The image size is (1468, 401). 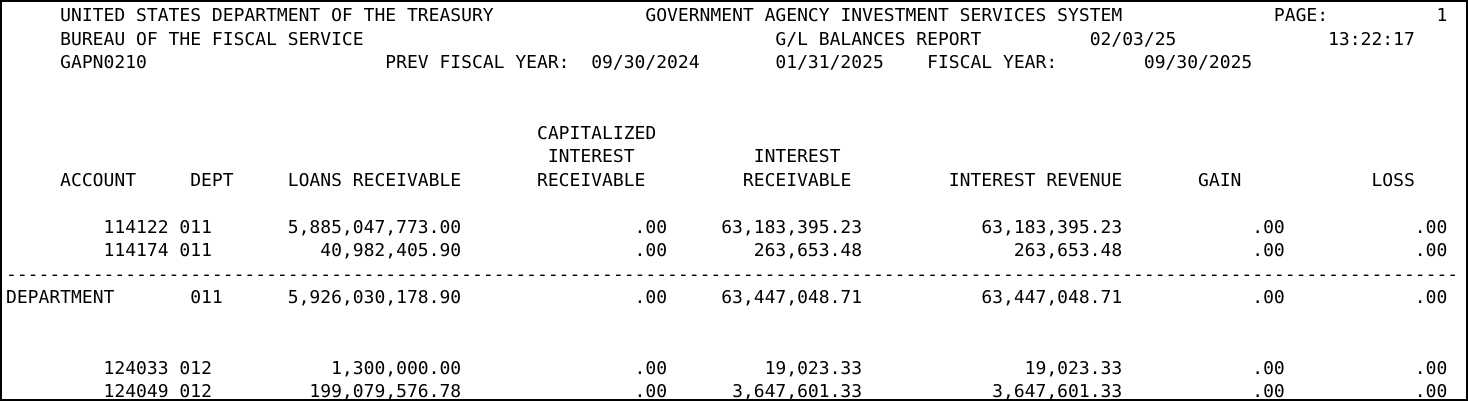 I want to click on column-header-interest: INTEREST, so click(x=797, y=156).